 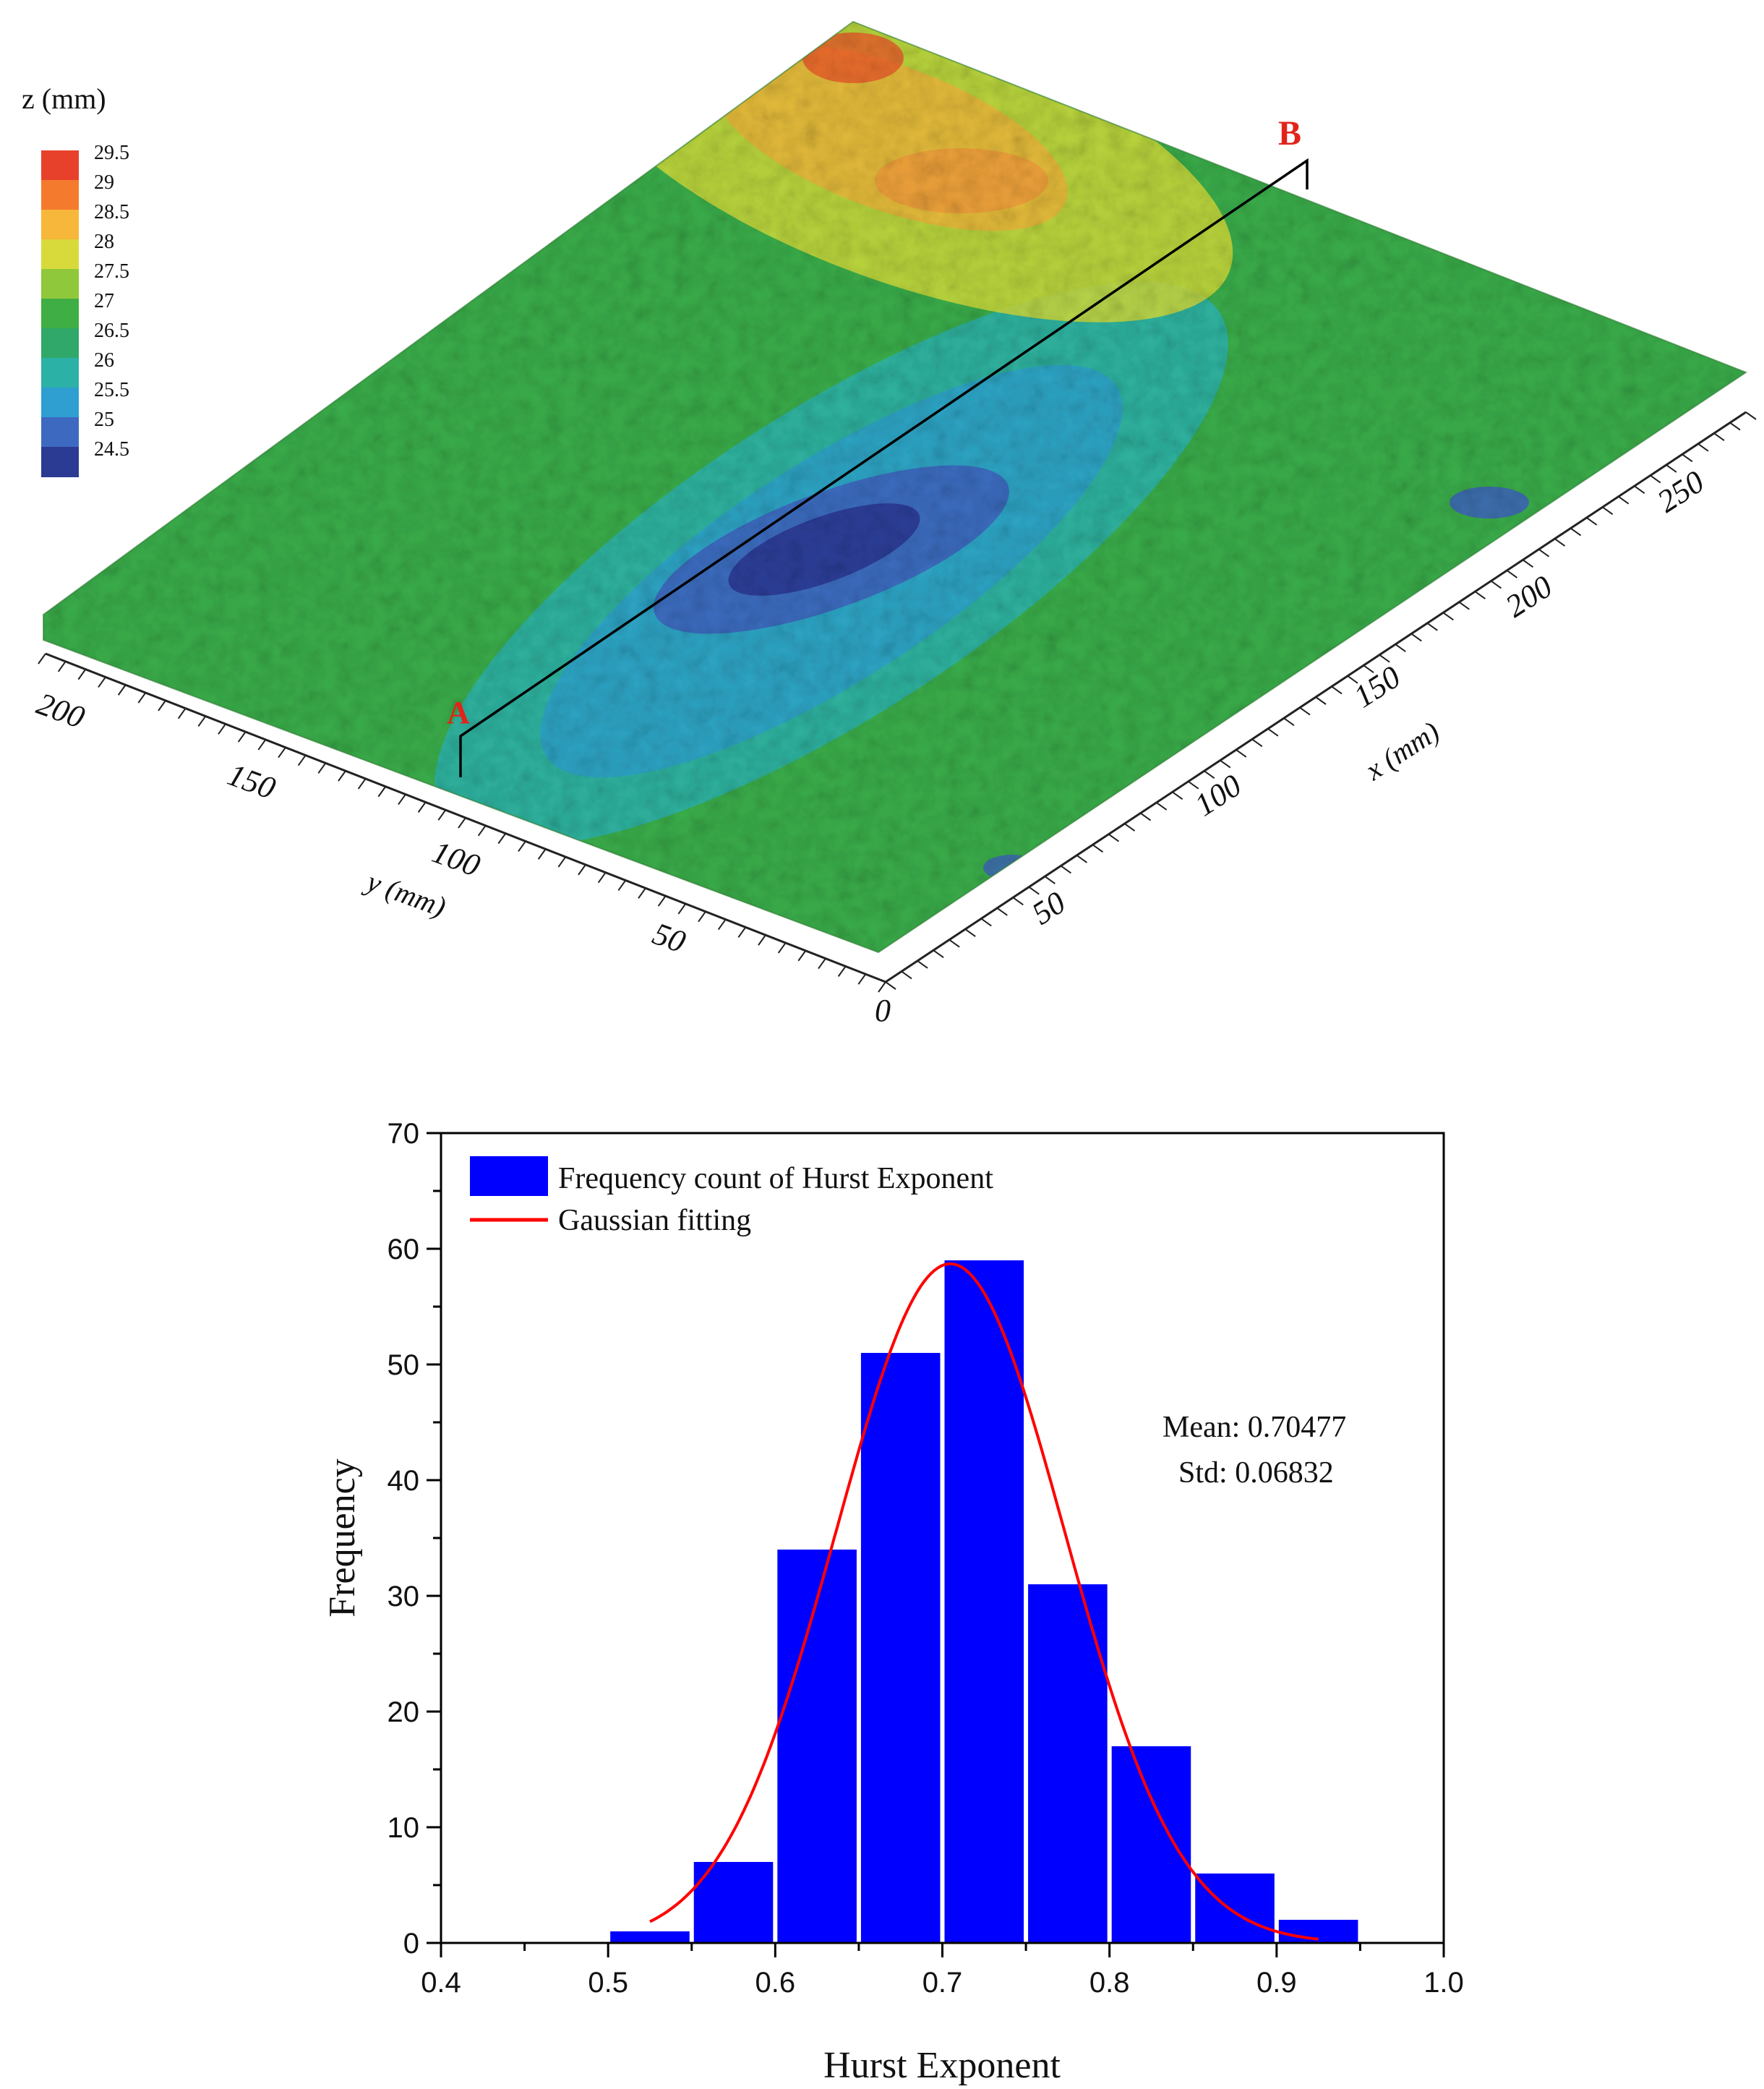 I want to click on colorbar-label: 27.5, so click(x=111, y=272).